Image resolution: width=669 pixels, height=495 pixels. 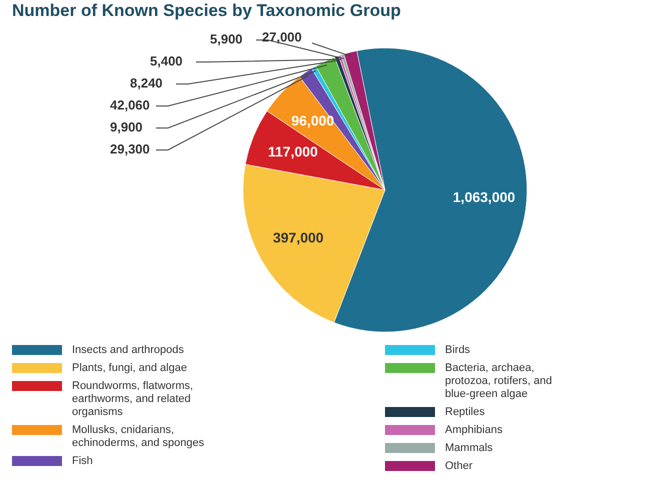 I want to click on legend-label: Mollusks, cnidarians, echinoderms, and sponges, so click(x=138, y=436).